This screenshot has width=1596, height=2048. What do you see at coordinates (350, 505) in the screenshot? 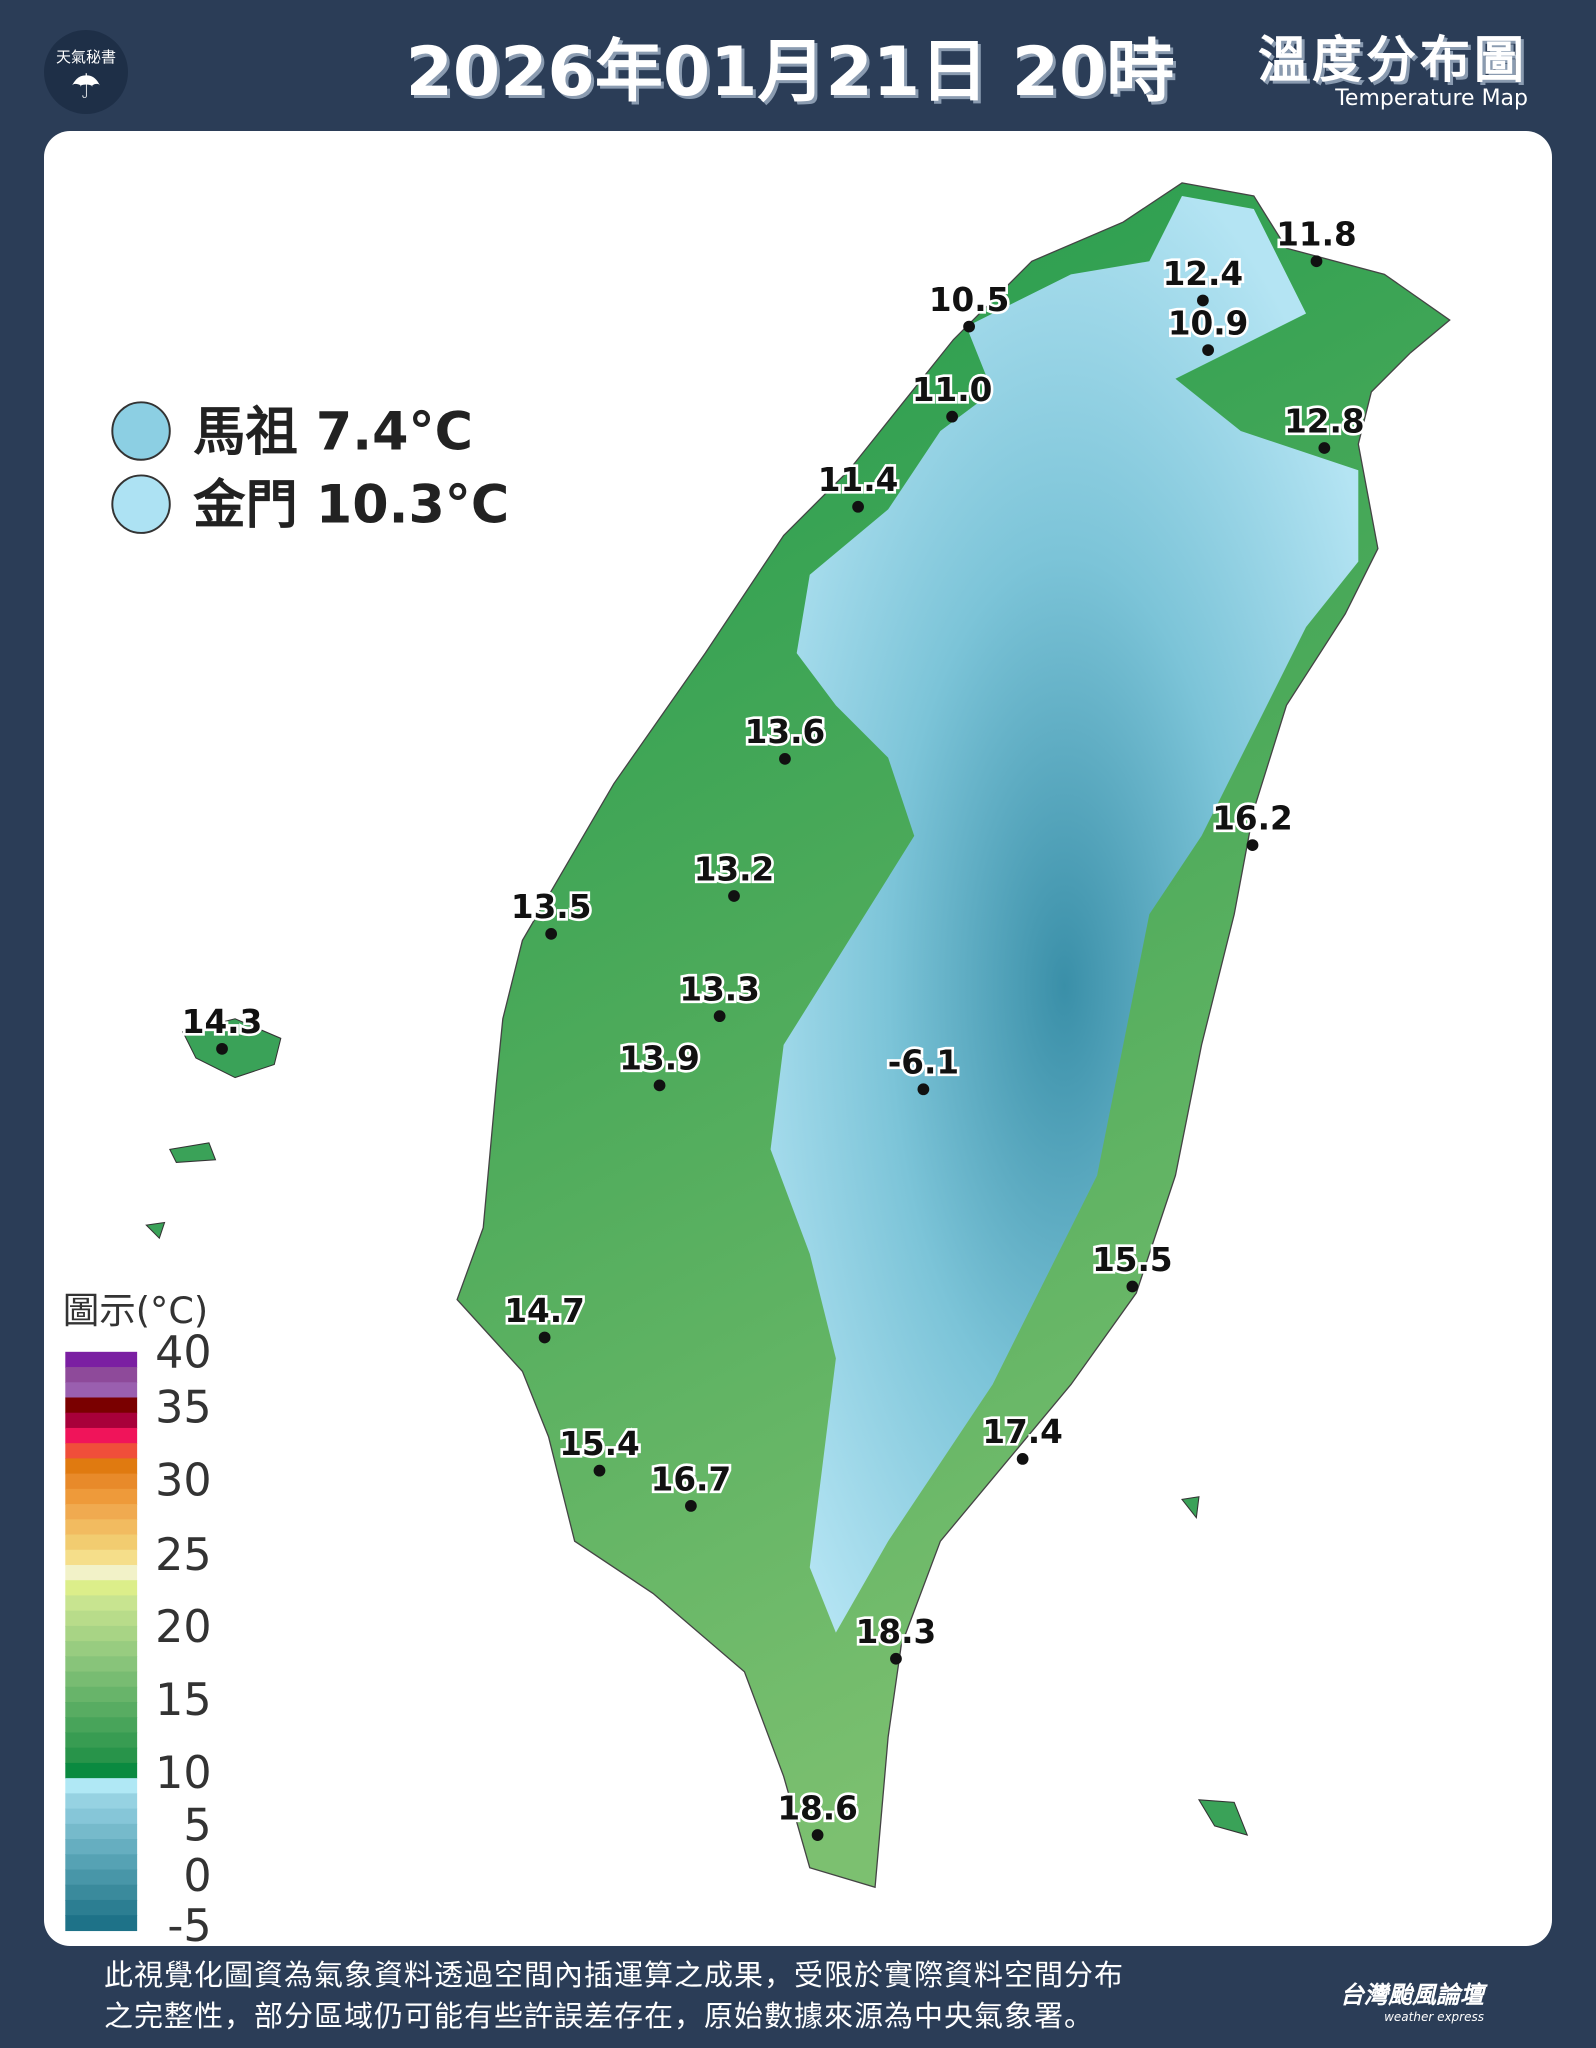
I see `island-temp: 金門 10.3°C` at bounding box center [350, 505].